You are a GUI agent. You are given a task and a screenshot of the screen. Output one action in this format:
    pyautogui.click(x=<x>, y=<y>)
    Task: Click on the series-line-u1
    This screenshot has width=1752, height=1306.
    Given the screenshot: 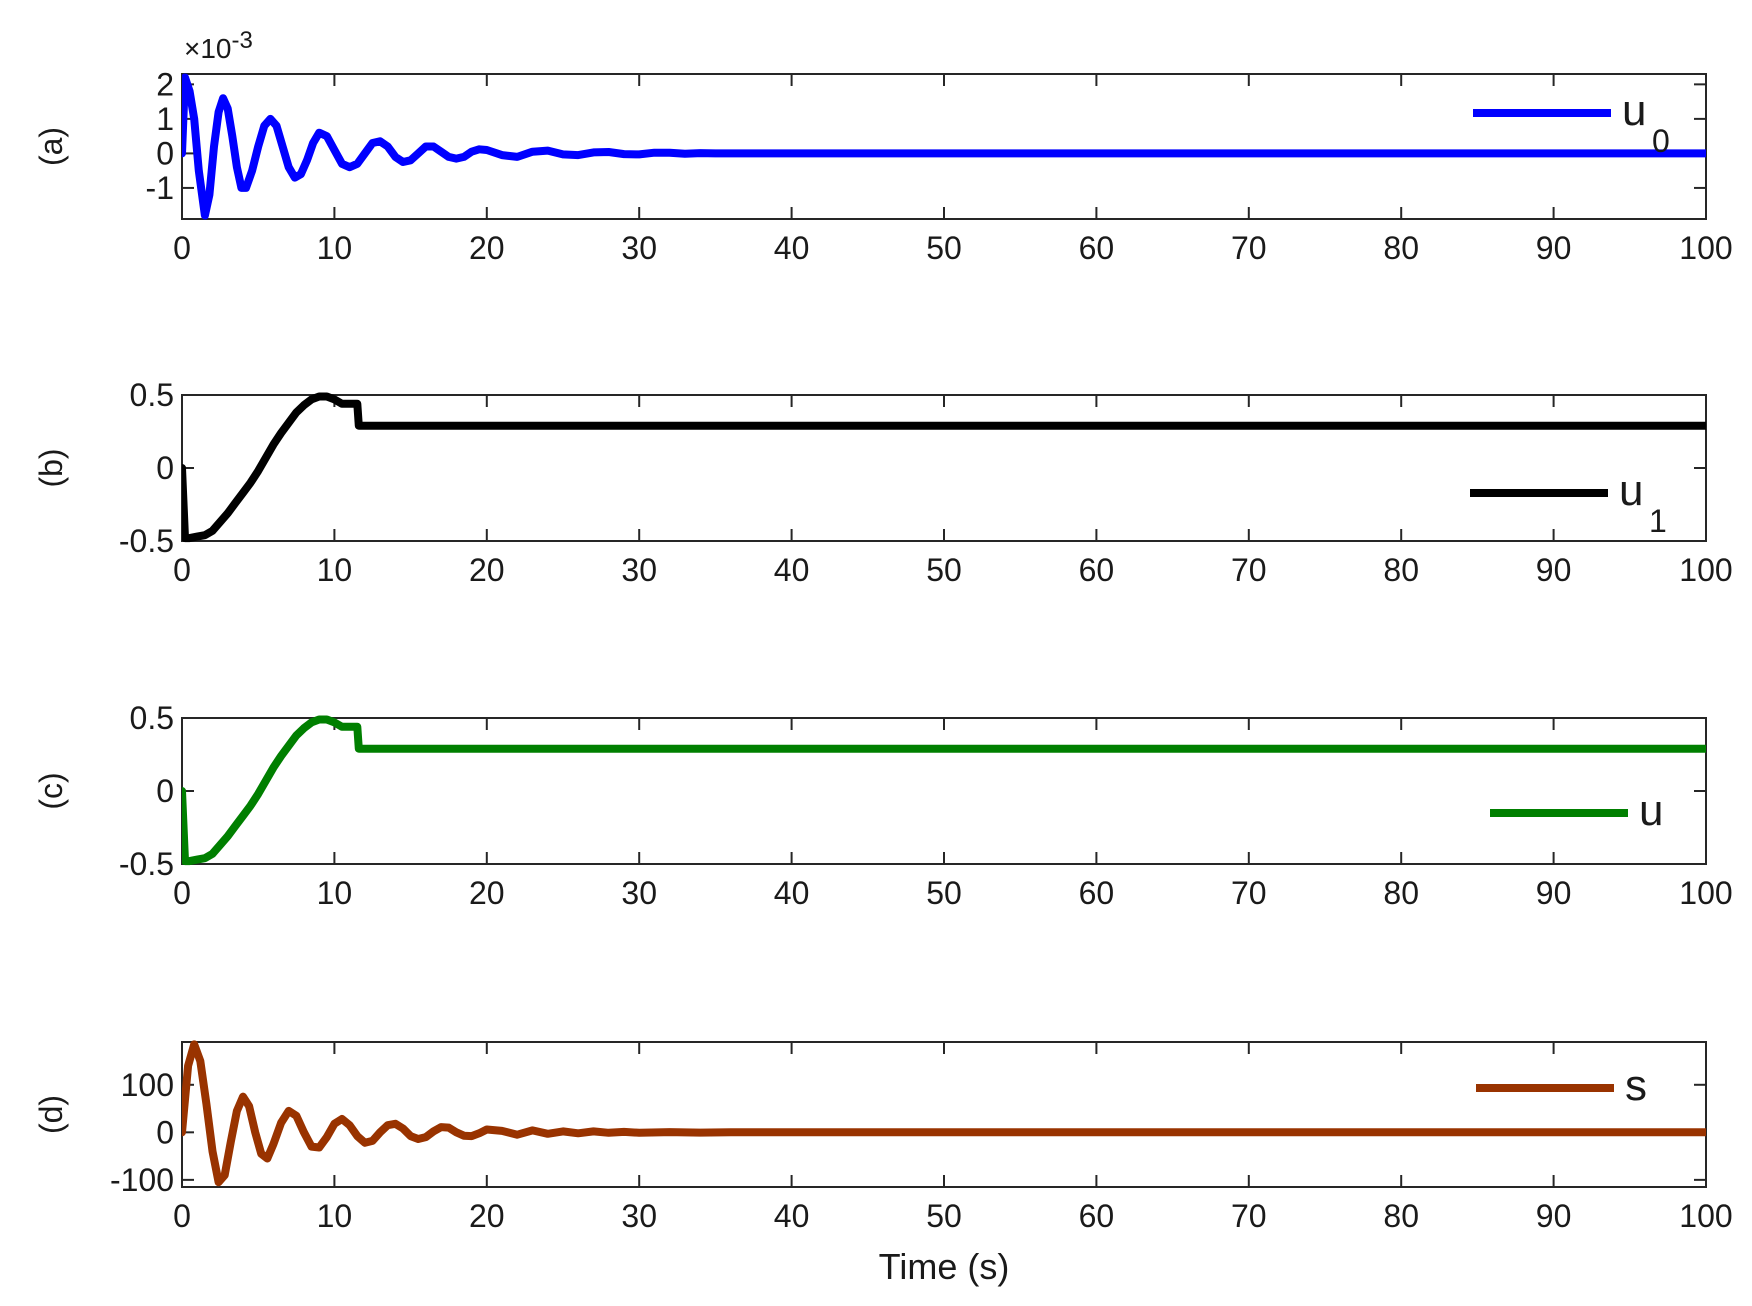 What is the action you would take?
    pyautogui.click(x=944, y=467)
    